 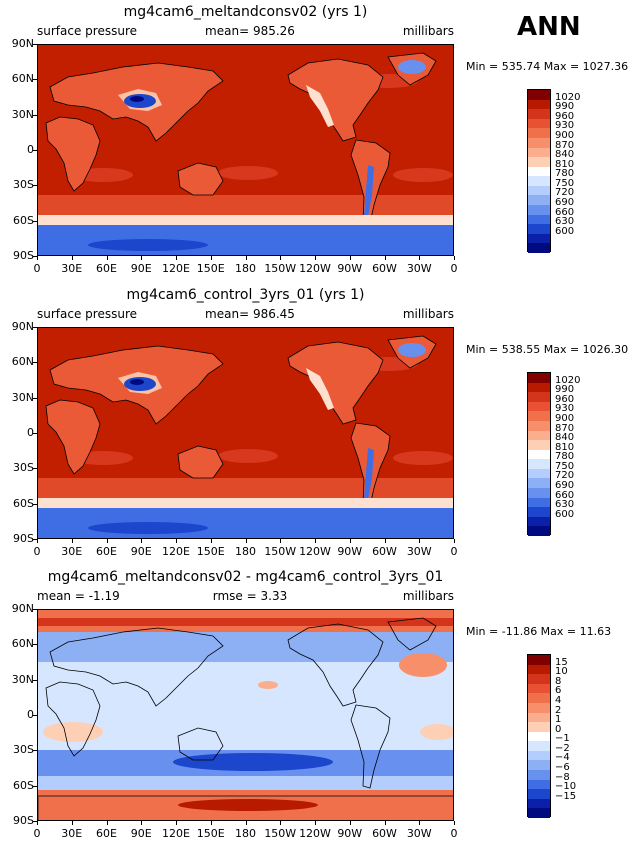 What do you see at coordinates (22, 644) in the screenshot?
I see `lat-label: 60N` at bounding box center [22, 644].